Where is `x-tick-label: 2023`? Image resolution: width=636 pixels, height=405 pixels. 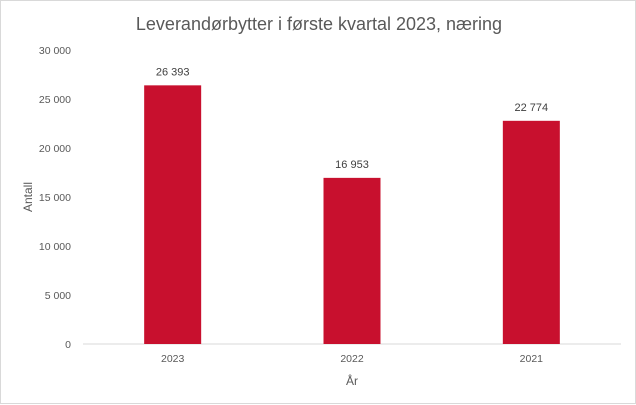
x-tick-label: 2023 is located at coordinates (173, 359).